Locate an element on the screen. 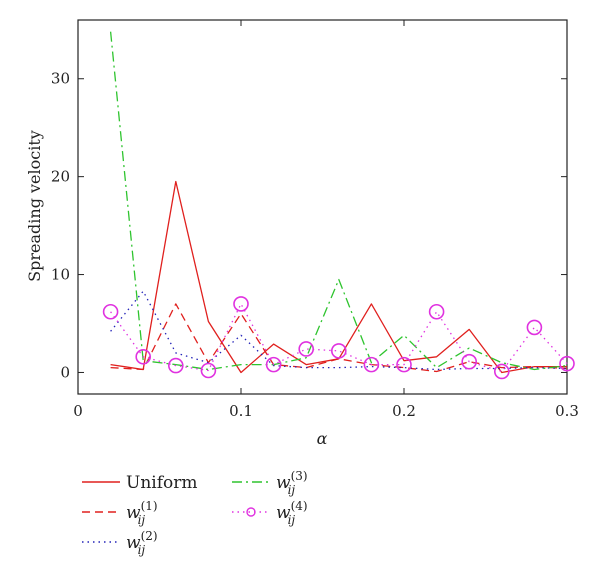  legend-label: w(2) ij is located at coordinates (142, 543).